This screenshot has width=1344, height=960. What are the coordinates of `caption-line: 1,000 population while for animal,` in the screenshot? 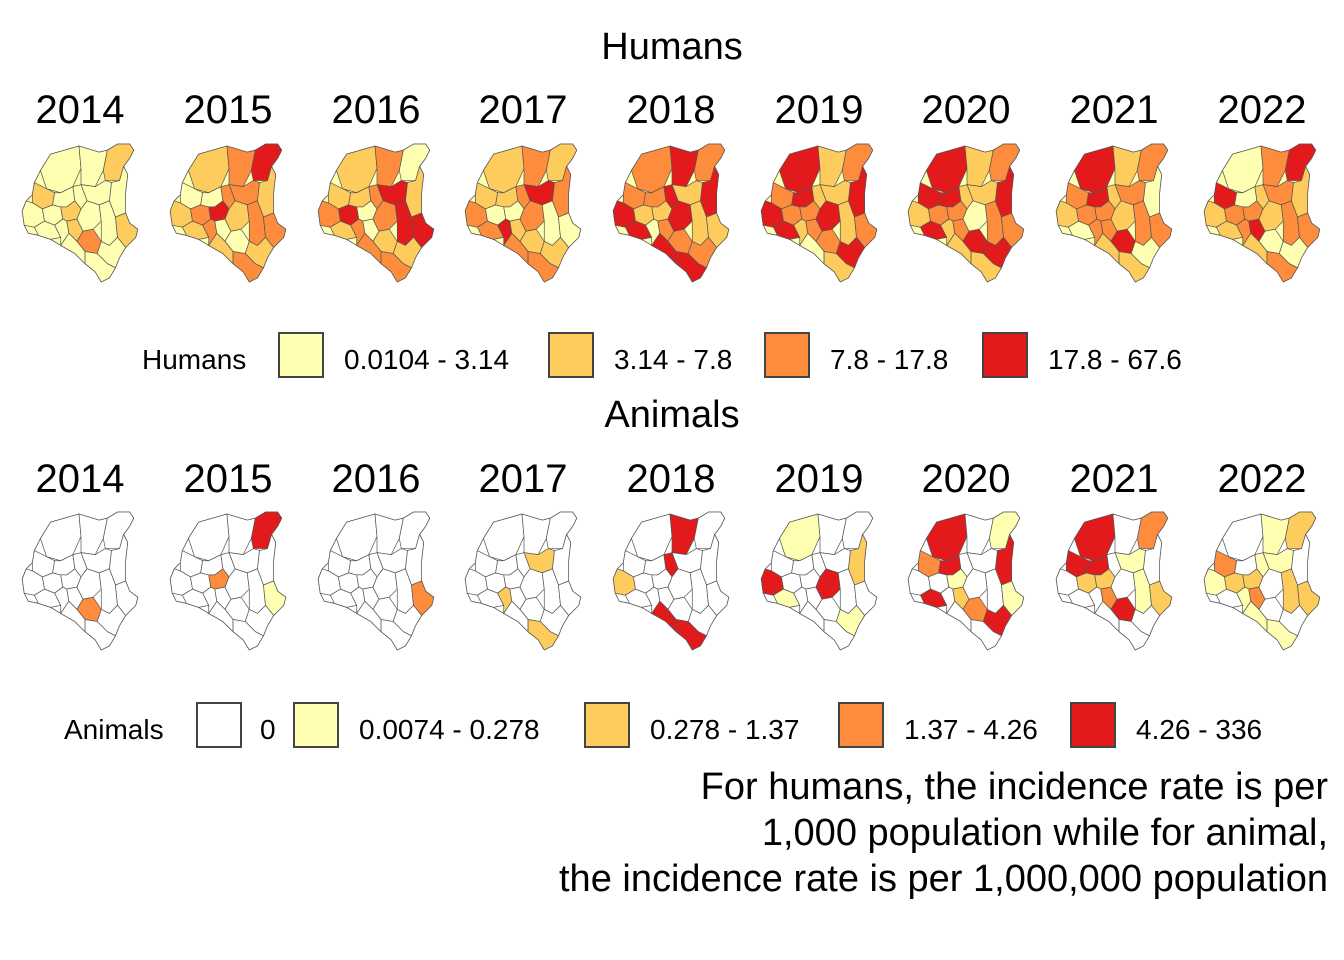 It's located at (1044, 833).